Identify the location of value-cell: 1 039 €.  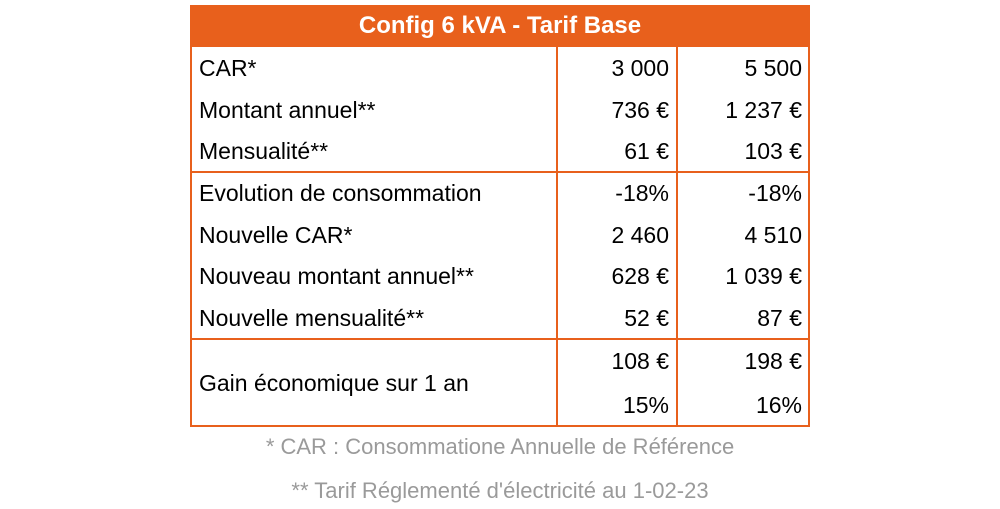
(763, 276).